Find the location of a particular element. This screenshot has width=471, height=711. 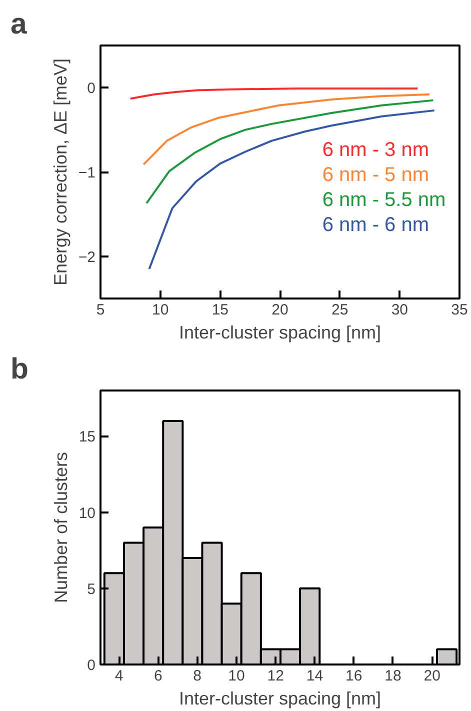

y-axis-title: Energy correction, ΔE [meV] is located at coordinates (60, 172).